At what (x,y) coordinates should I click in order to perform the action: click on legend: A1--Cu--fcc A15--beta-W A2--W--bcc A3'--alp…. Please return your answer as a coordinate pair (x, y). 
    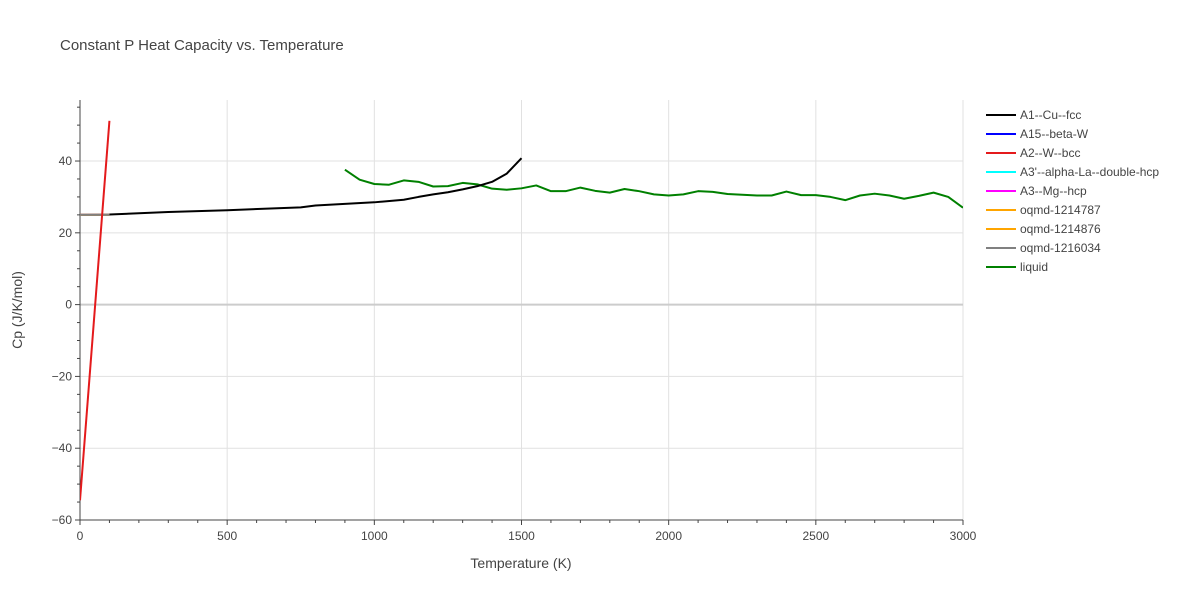
    Looking at the image, I should click on (1072, 191).